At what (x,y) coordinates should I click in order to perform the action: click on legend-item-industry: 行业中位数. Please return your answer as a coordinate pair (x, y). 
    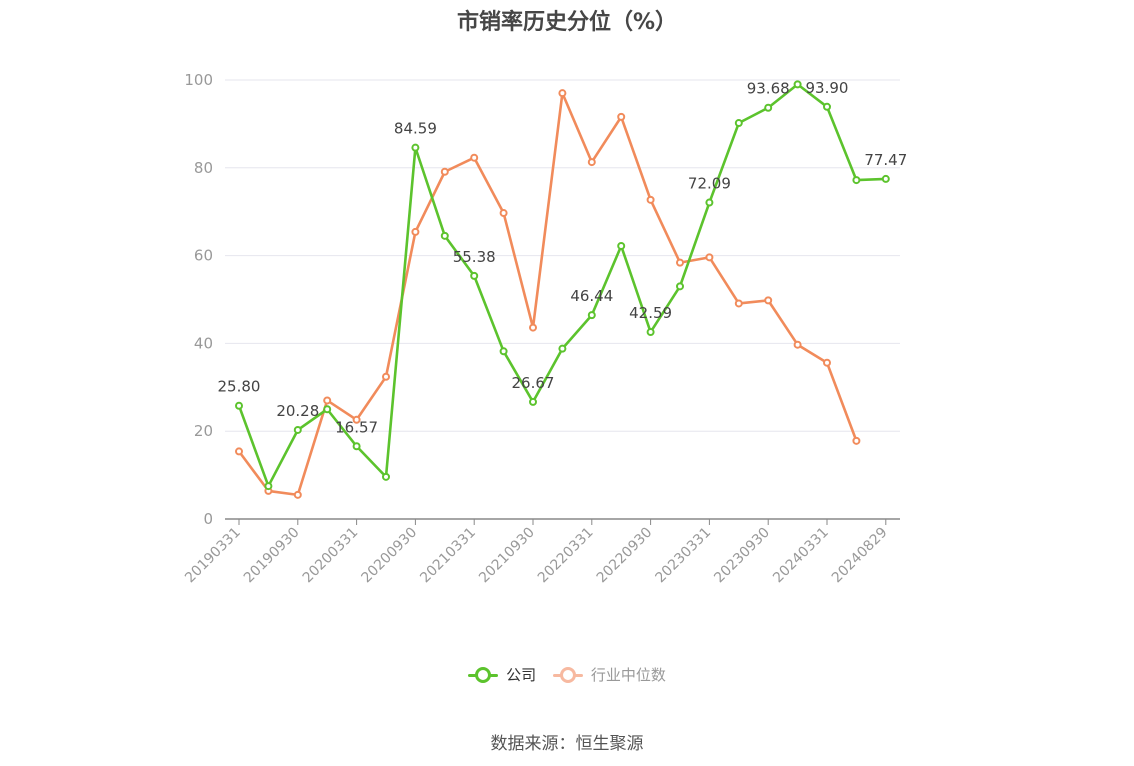
    Looking at the image, I should click on (609, 674).